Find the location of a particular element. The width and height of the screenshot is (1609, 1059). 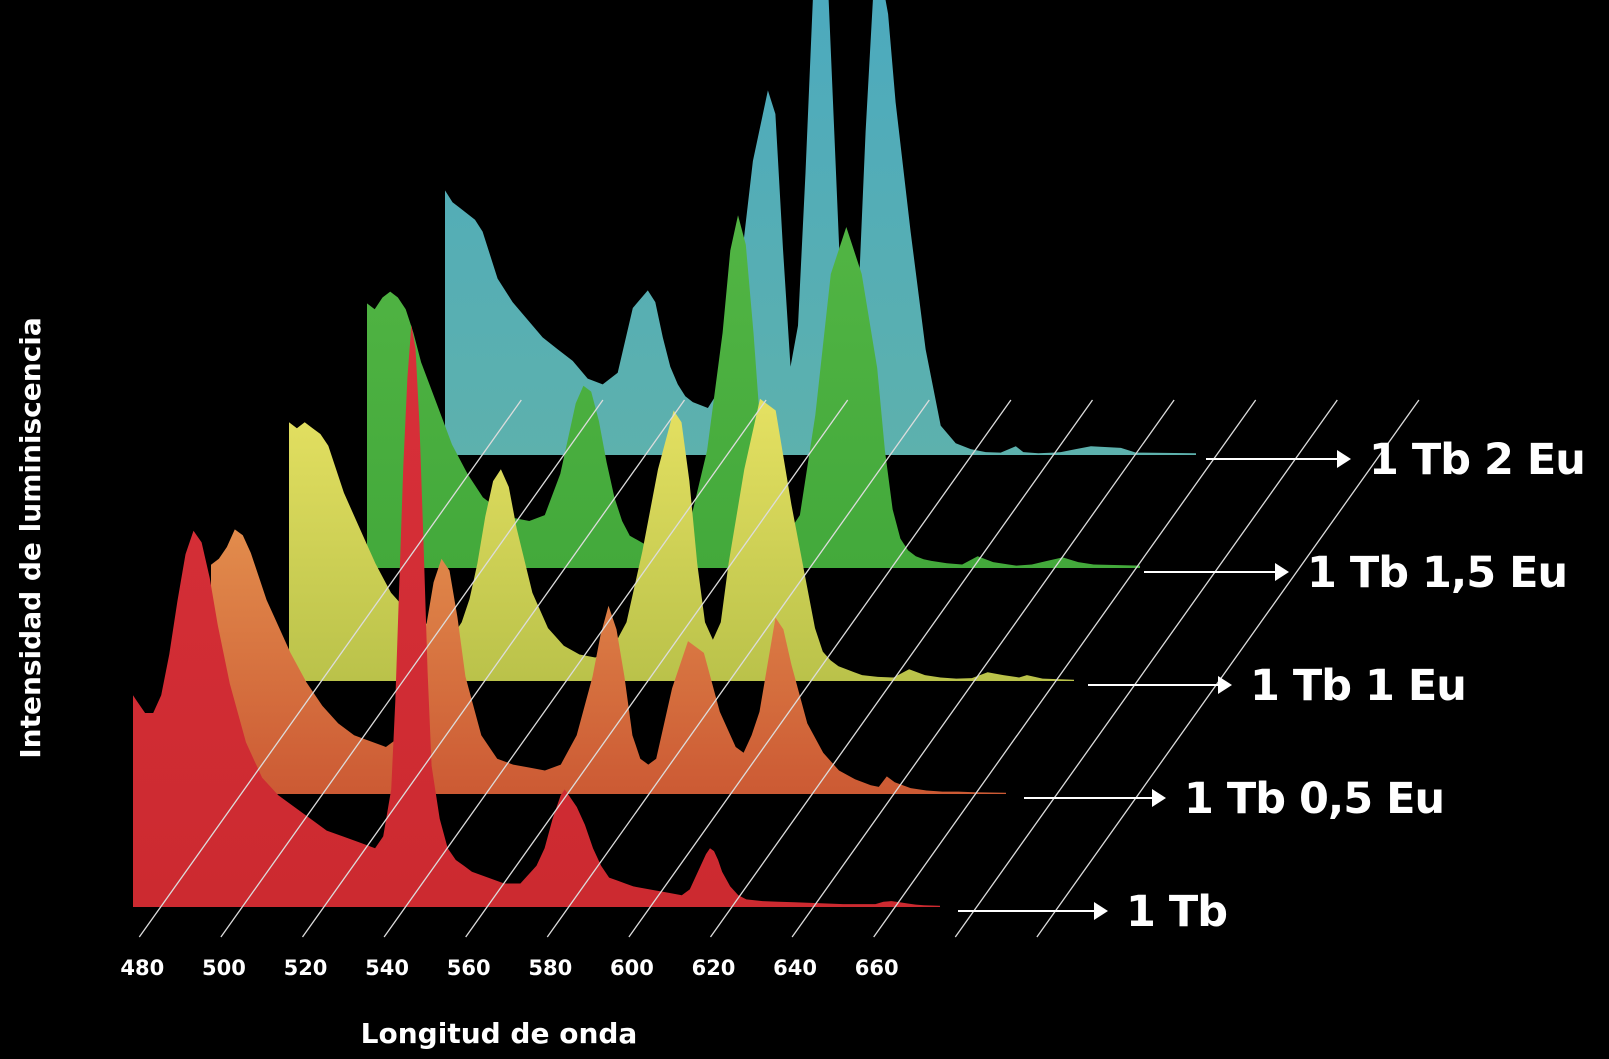

x-tick-labels: 480 500 520 540 560 580 600 620 640 660 is located at coordinates (509, 968).